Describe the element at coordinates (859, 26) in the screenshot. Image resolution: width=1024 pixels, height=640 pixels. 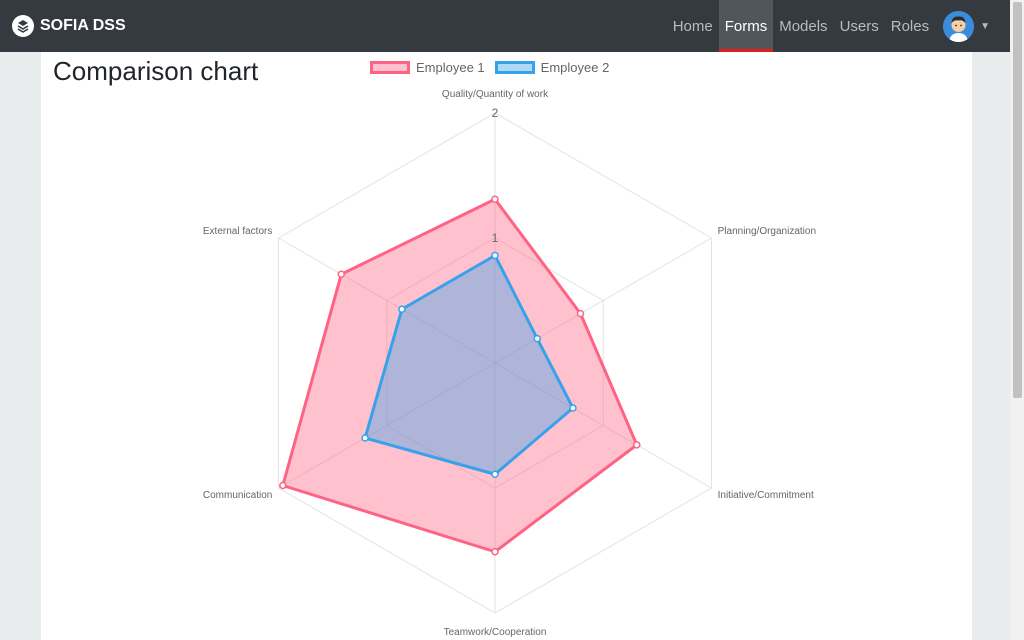
I see `nav-item-users: Users` at that location.